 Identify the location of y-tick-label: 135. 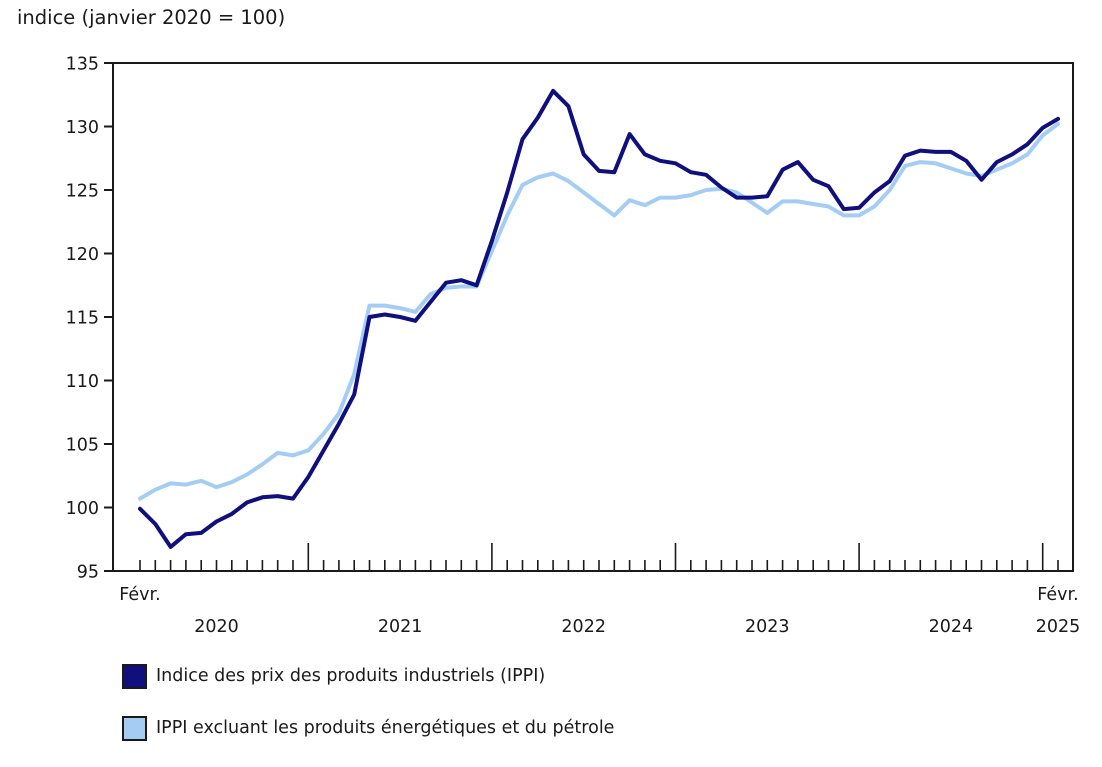
(82, 65).